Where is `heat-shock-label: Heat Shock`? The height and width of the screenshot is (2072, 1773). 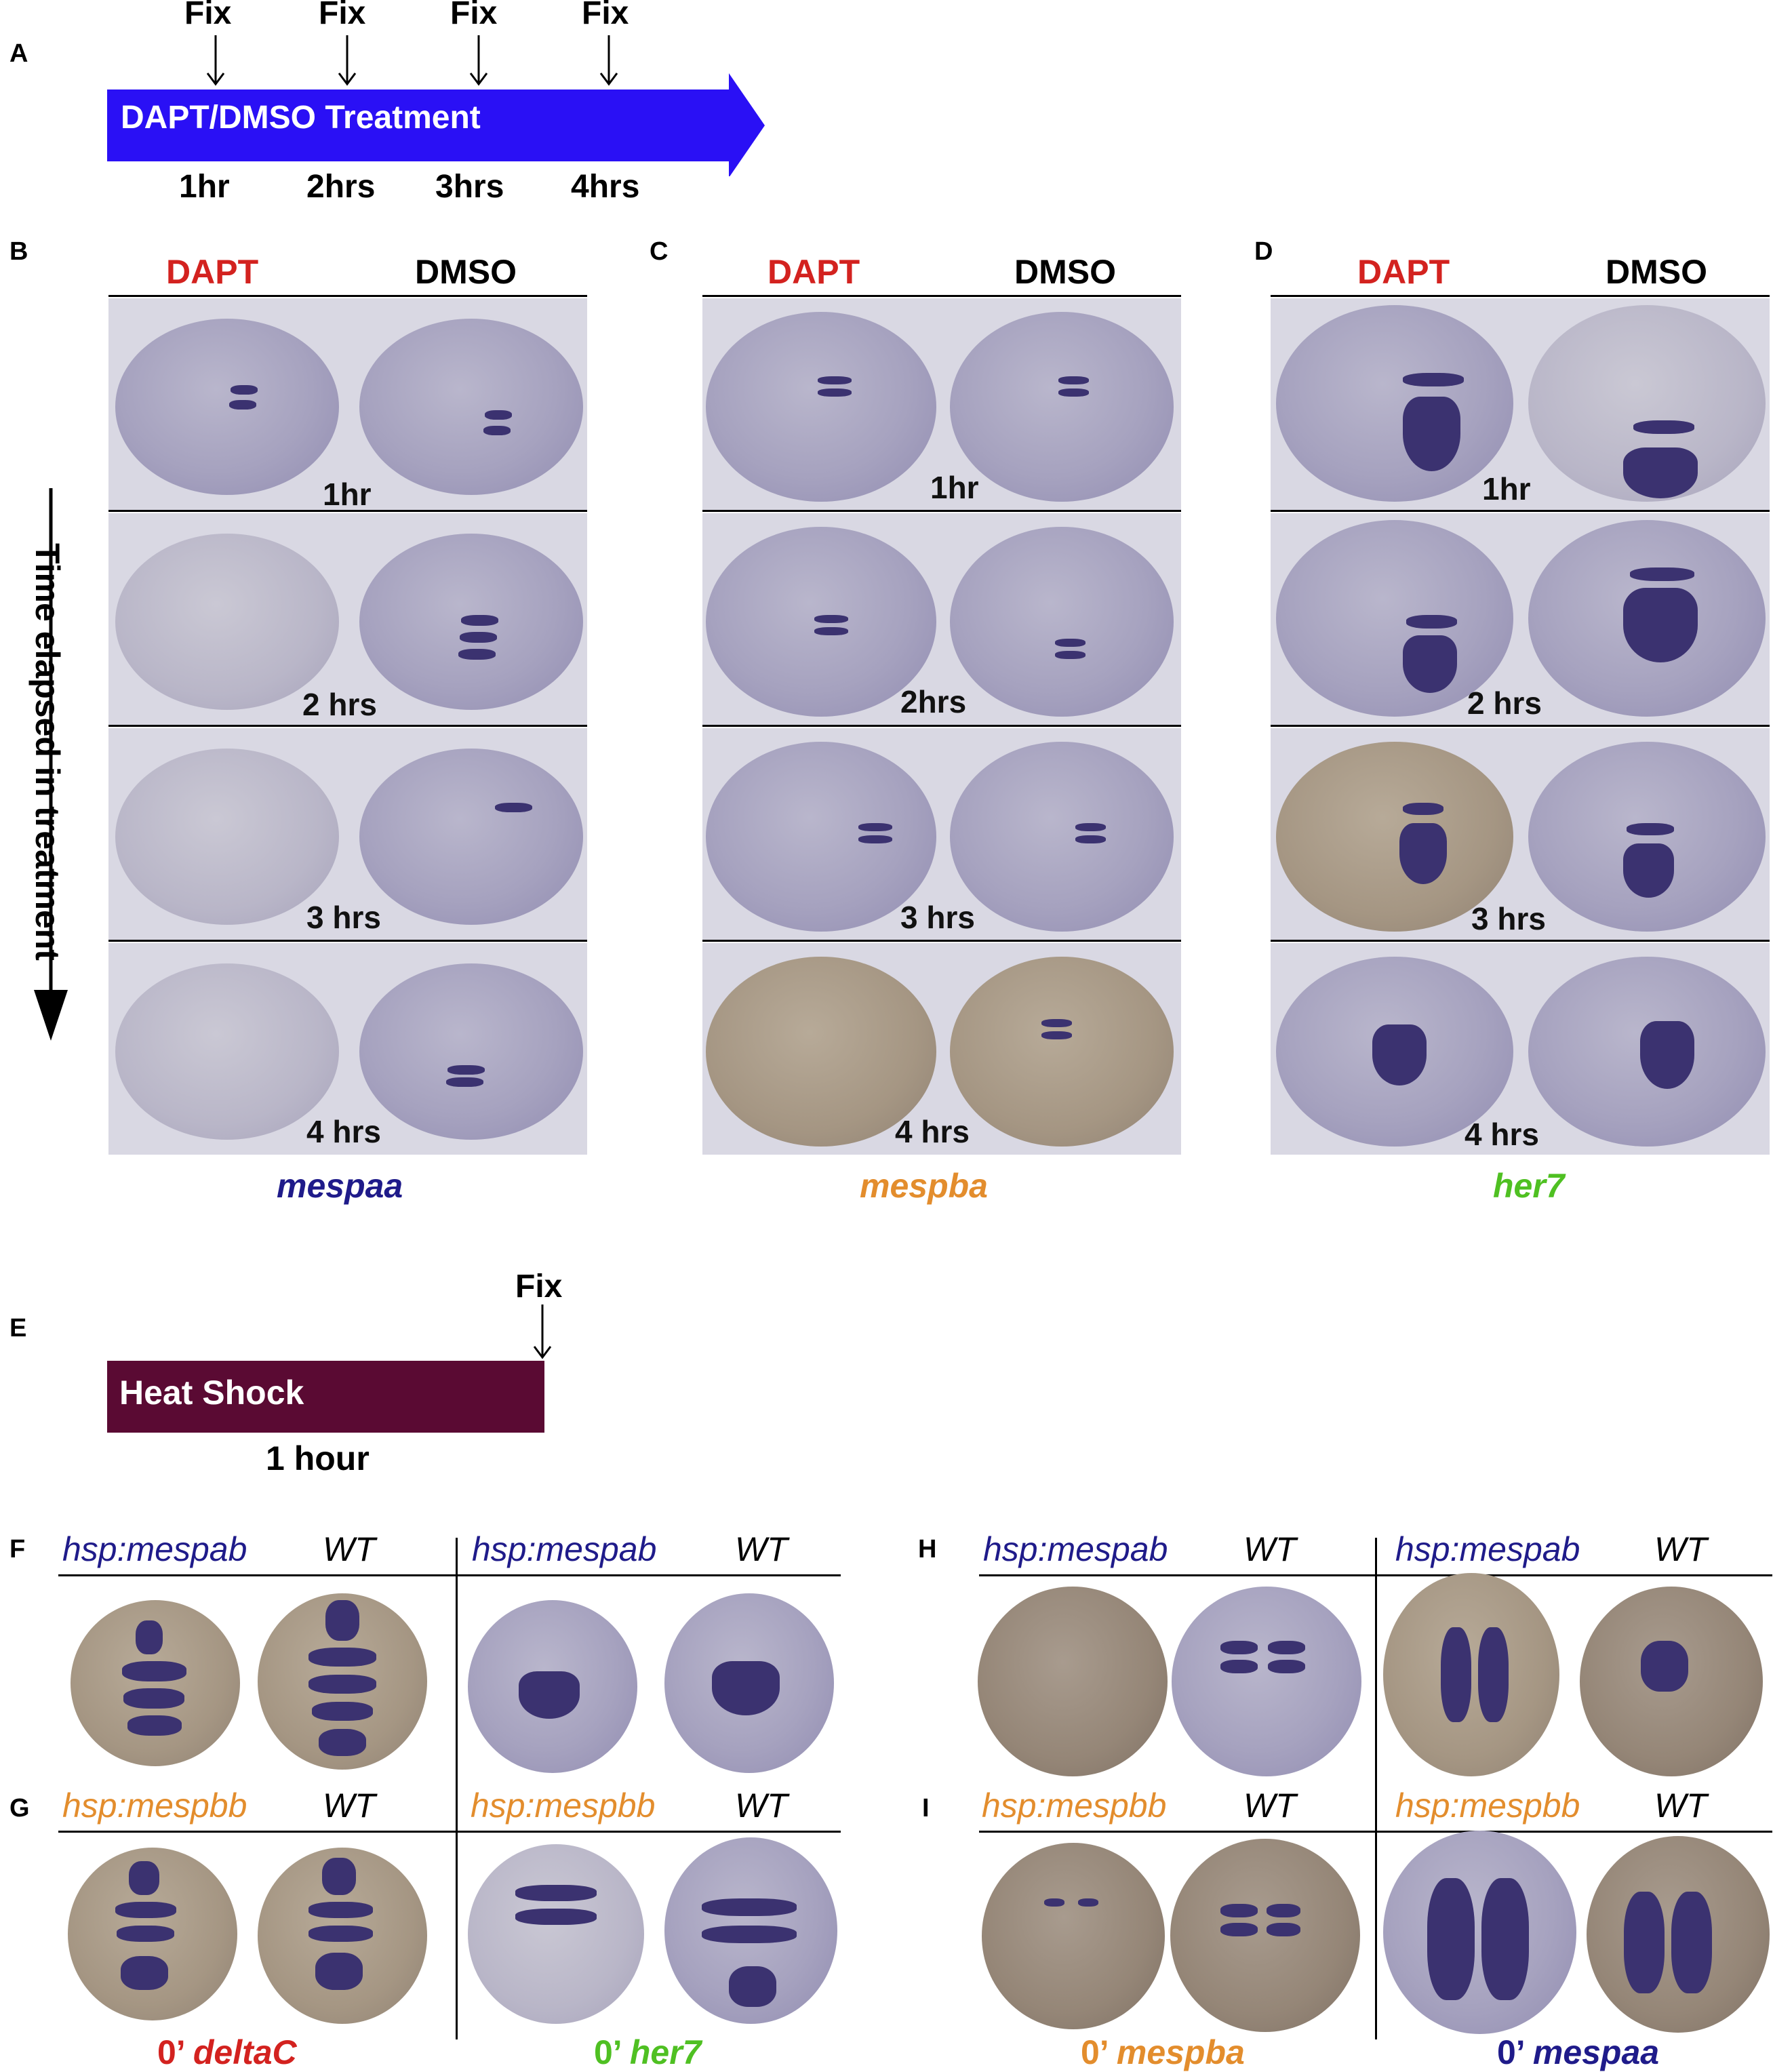
heat-shock-label: Heat Shock is located at coordinates (212, 1393).